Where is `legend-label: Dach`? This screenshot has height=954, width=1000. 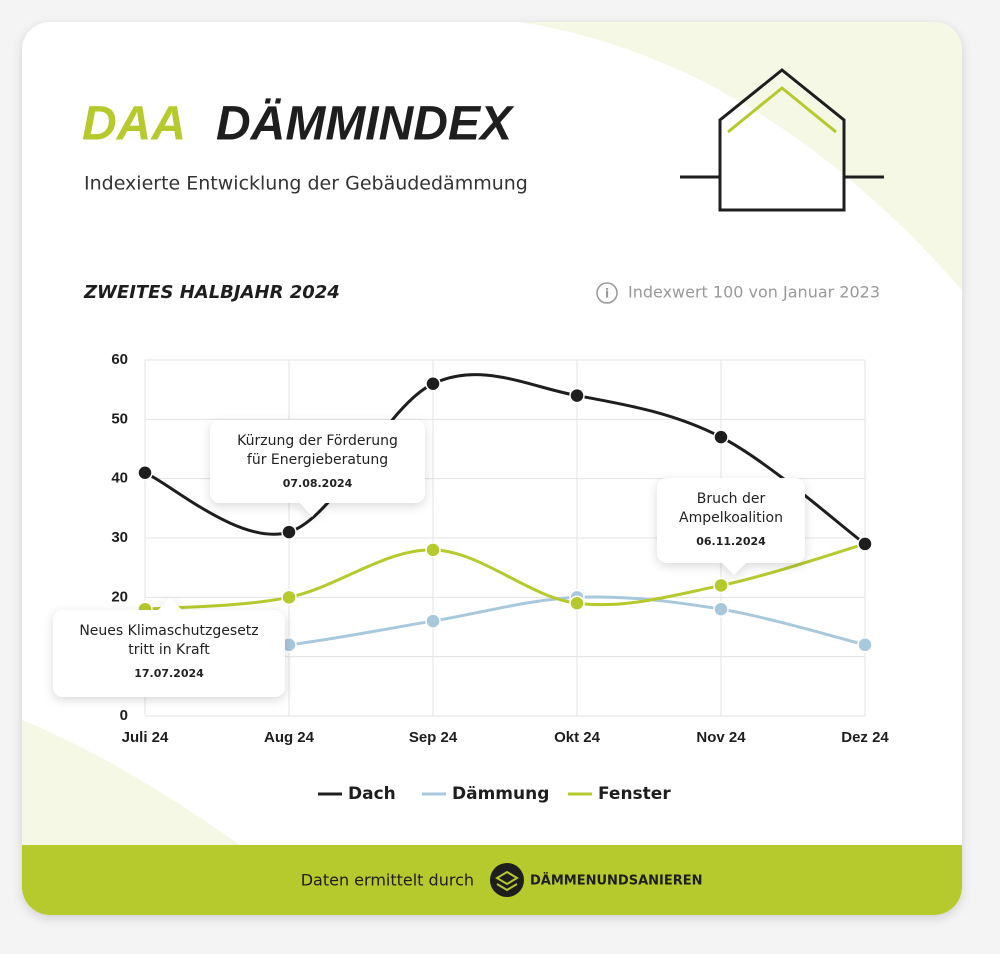 legend-label: Dach is located at coordinates (372, 794).